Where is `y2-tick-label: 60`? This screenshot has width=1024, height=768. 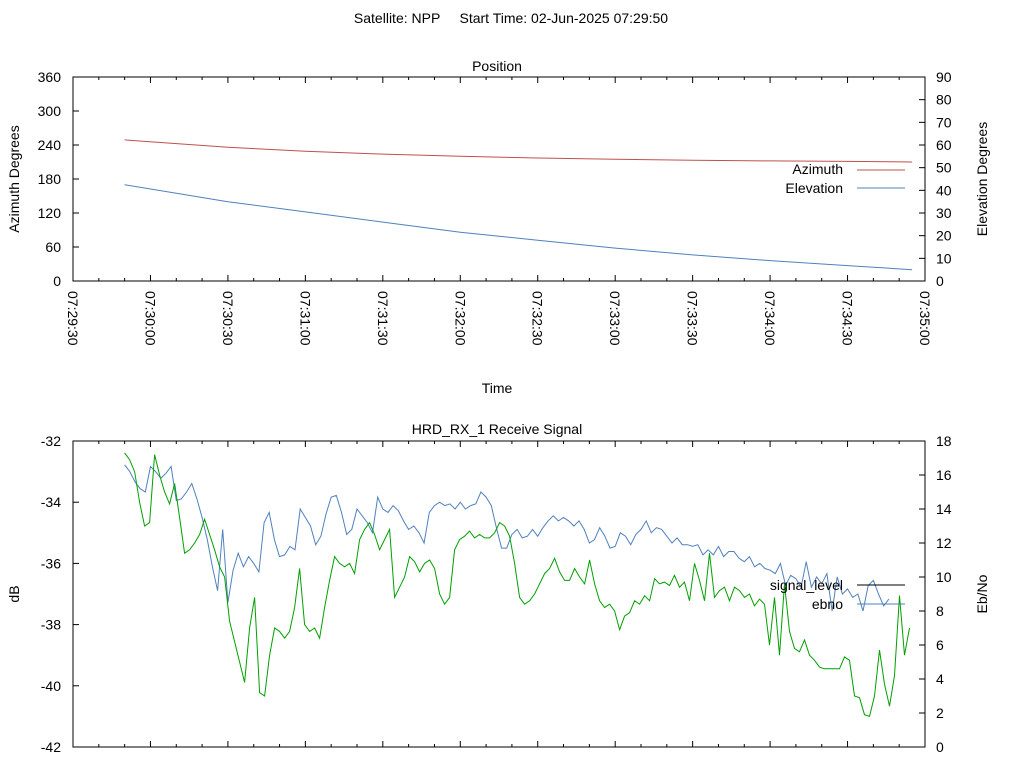 y2-tick-label: 60 is located at coordinates (944, 145).